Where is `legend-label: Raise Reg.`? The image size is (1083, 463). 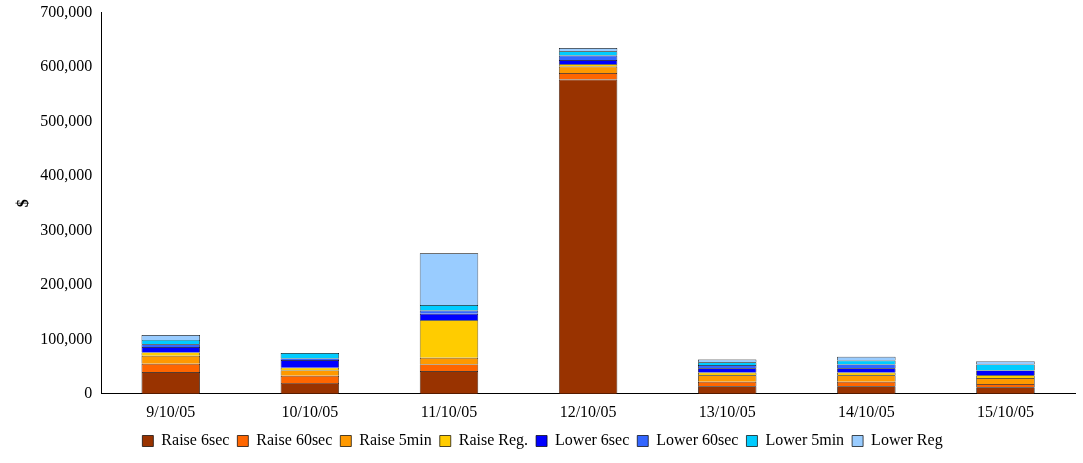 legend-label: Raise Reg. is located at coordinates (493, 440).